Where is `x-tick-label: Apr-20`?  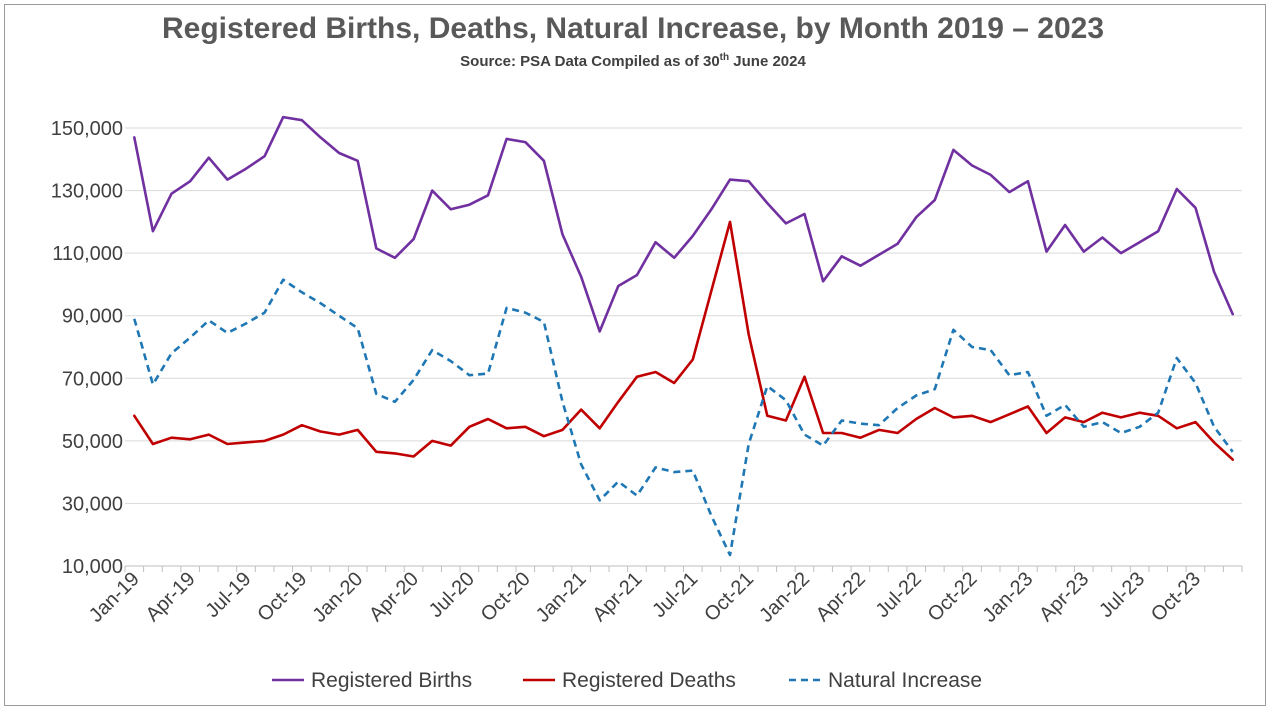 x-tick-label: Apr-20 is located at coordinates (394, 597).